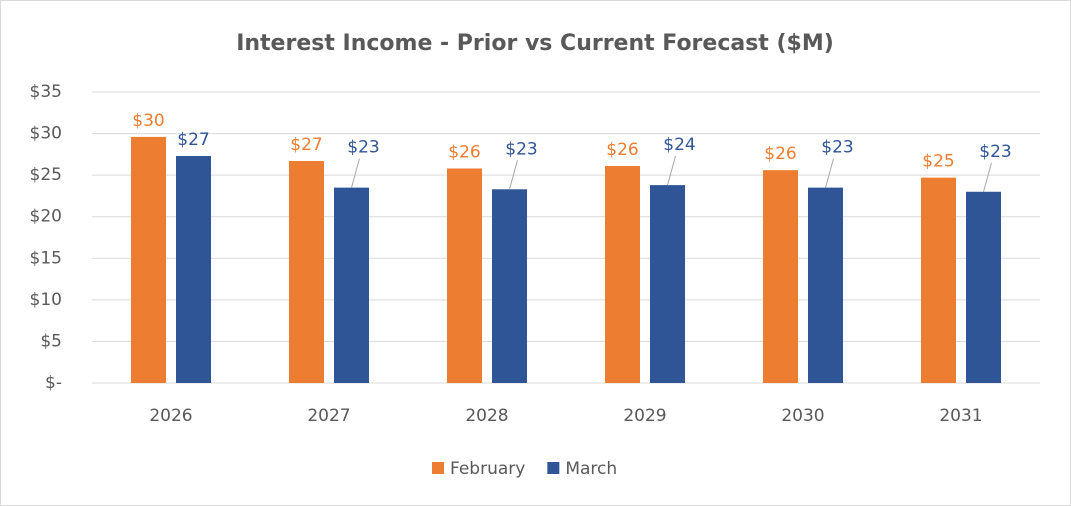 The height and width of the screenshot is (506, 1071). Describe the element at coordinates (148, 121) in the screenshot. I see `data-label: $30` at that location.